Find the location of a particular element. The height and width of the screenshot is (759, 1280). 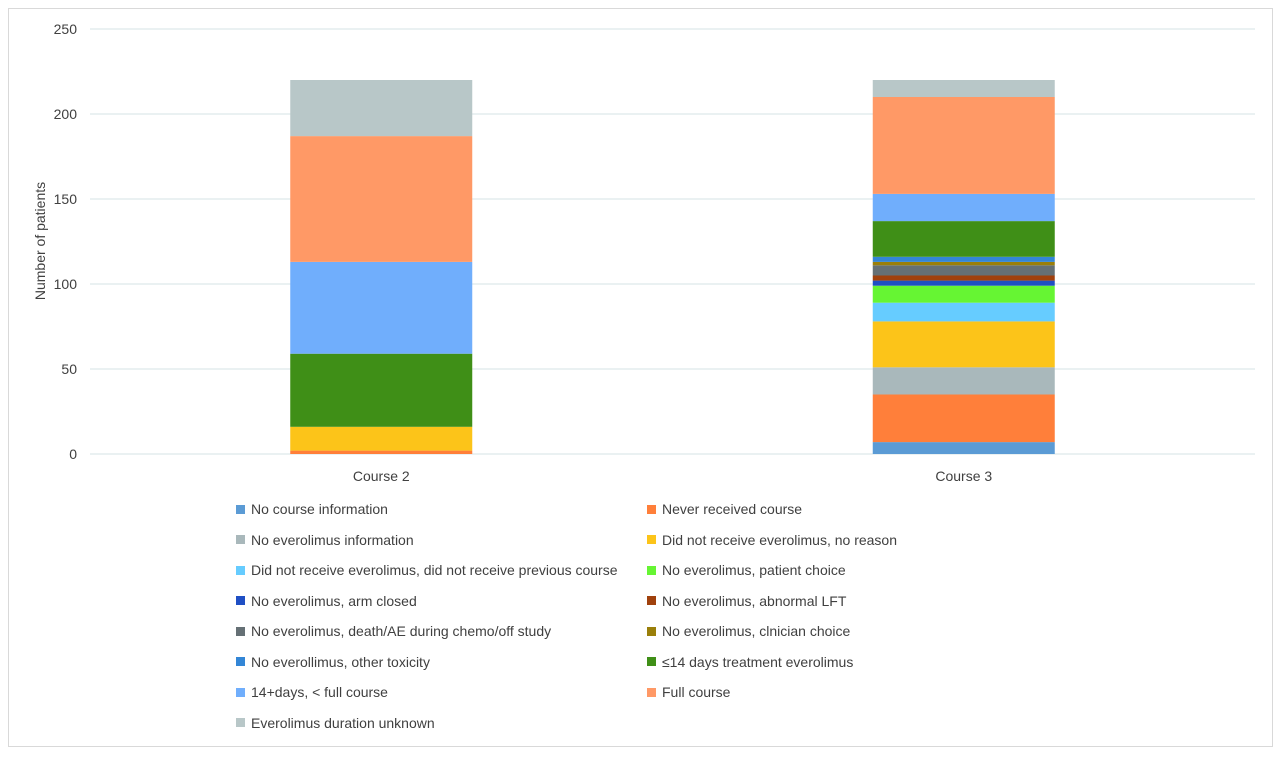

legend-item: ≤14 days treatment everolimus is located at coordinates (750, 662).